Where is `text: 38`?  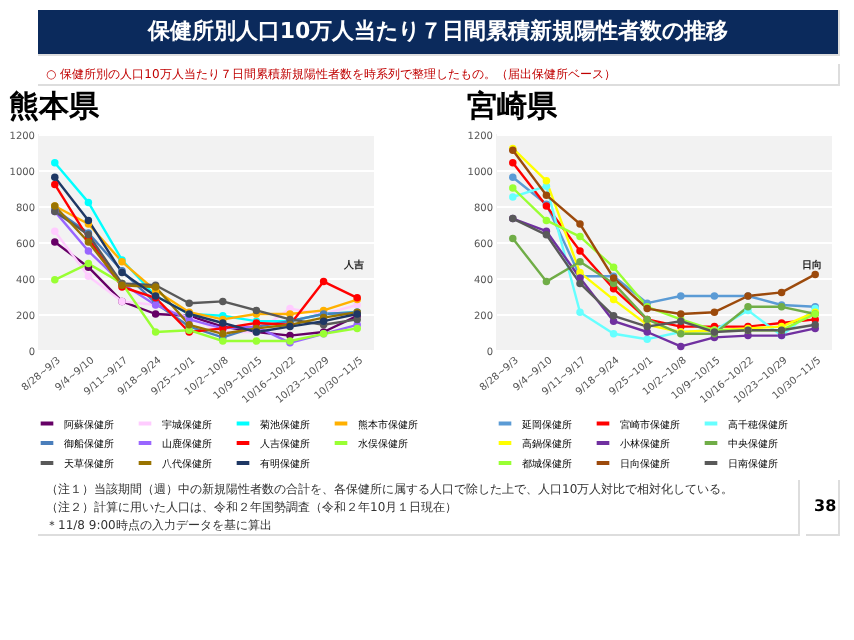
text: 38 is located at coordinates (826, 506).